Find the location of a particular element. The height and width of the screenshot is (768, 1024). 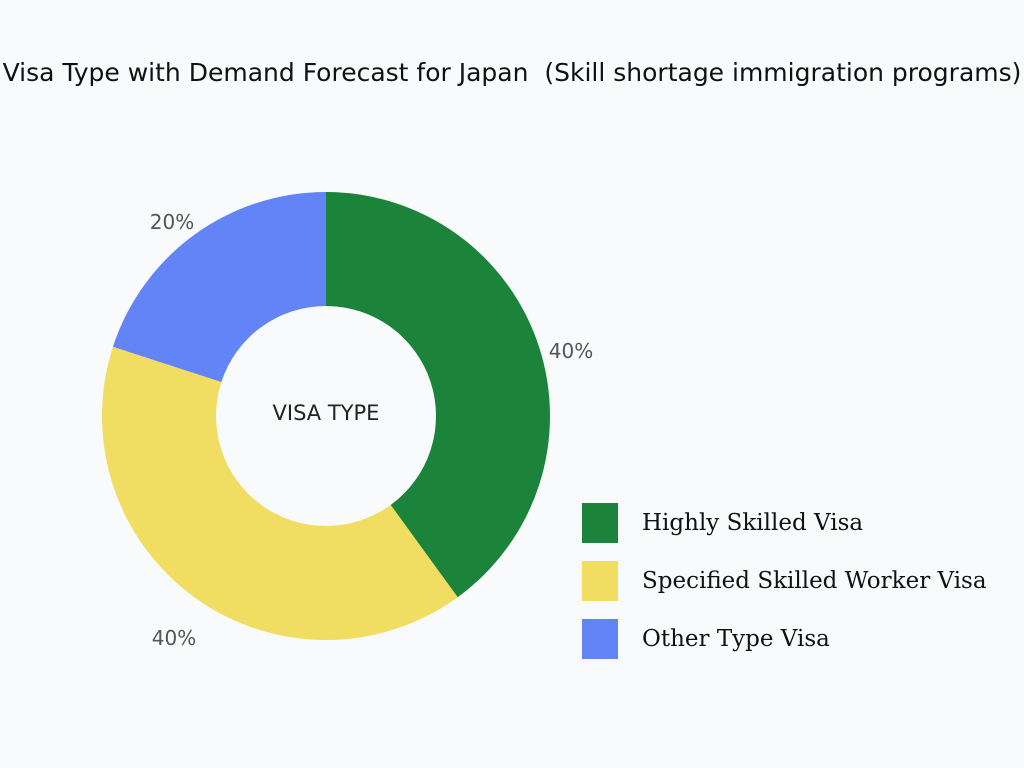

legend-item-specified-skilled: Specified Skilled Worker Visa is located at coordinates (784, 581).